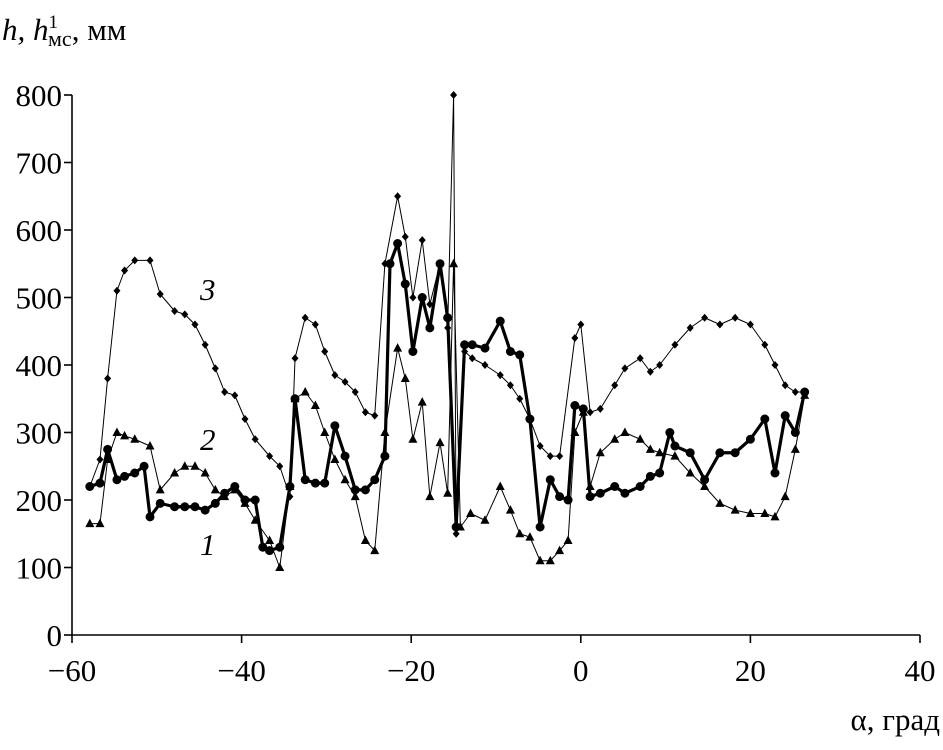 Image resolution: width=943 pixels, height=750 pixels. What do you see at coordinates (750, 670) in the screenshot?
I see `x-tick-label: 20` at bounding box center [750, 670].